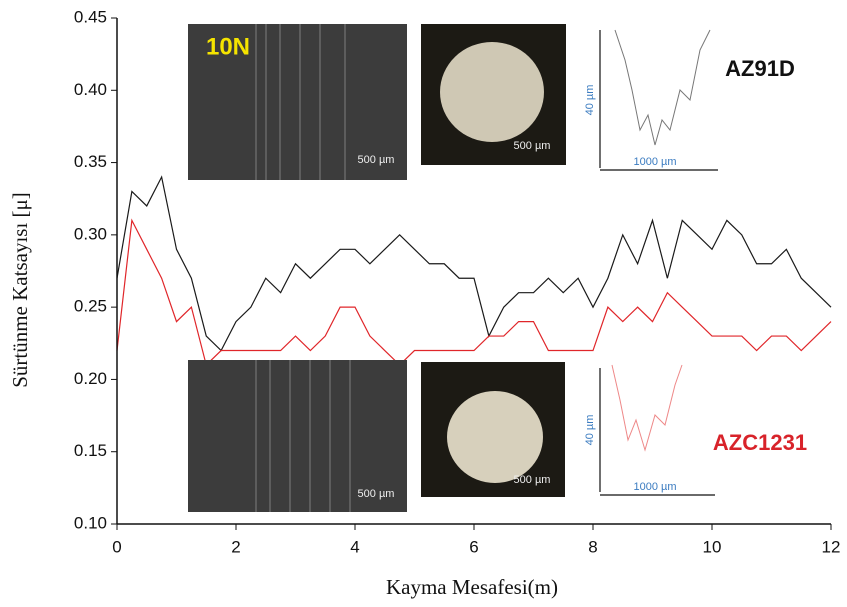  I want to click on label: 10N, so click(228, 46).